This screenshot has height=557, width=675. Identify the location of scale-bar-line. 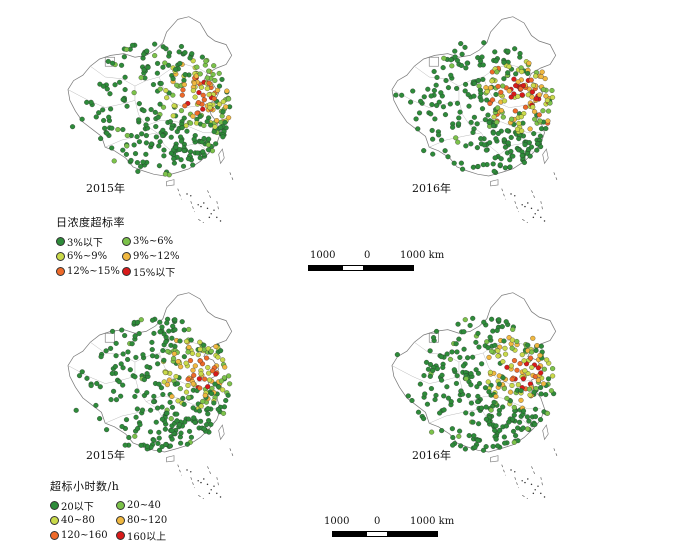
(361, 268).